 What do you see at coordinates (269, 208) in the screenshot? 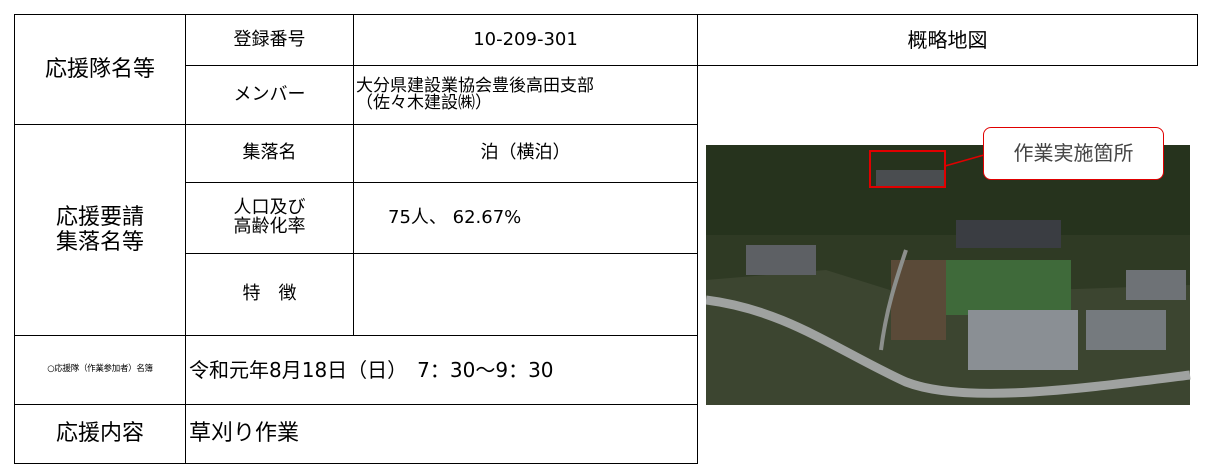
I see `text: 人口及び` at bounding box center [269, 208].